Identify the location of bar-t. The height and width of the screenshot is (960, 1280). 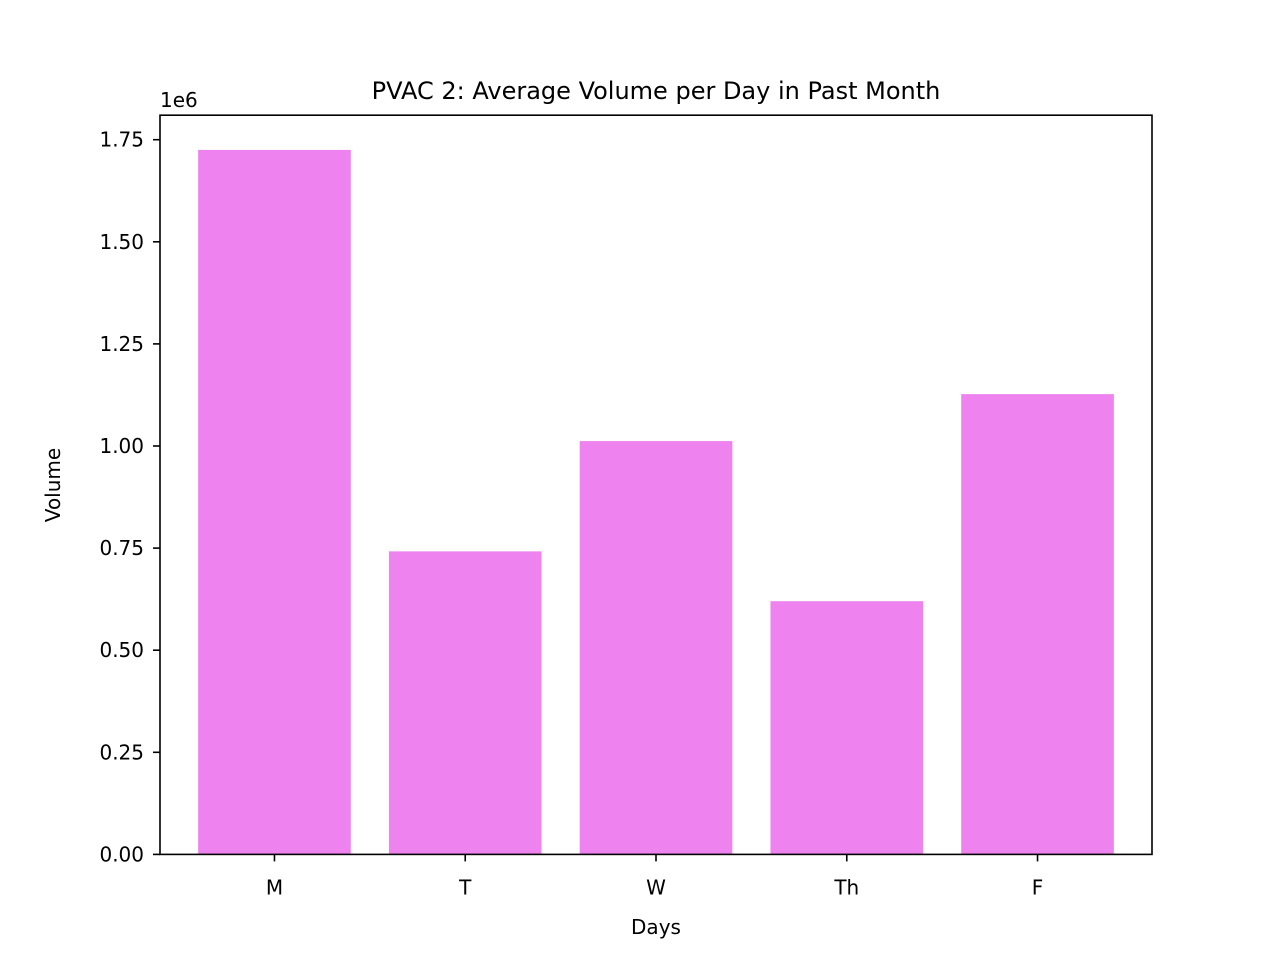
(465, 703).